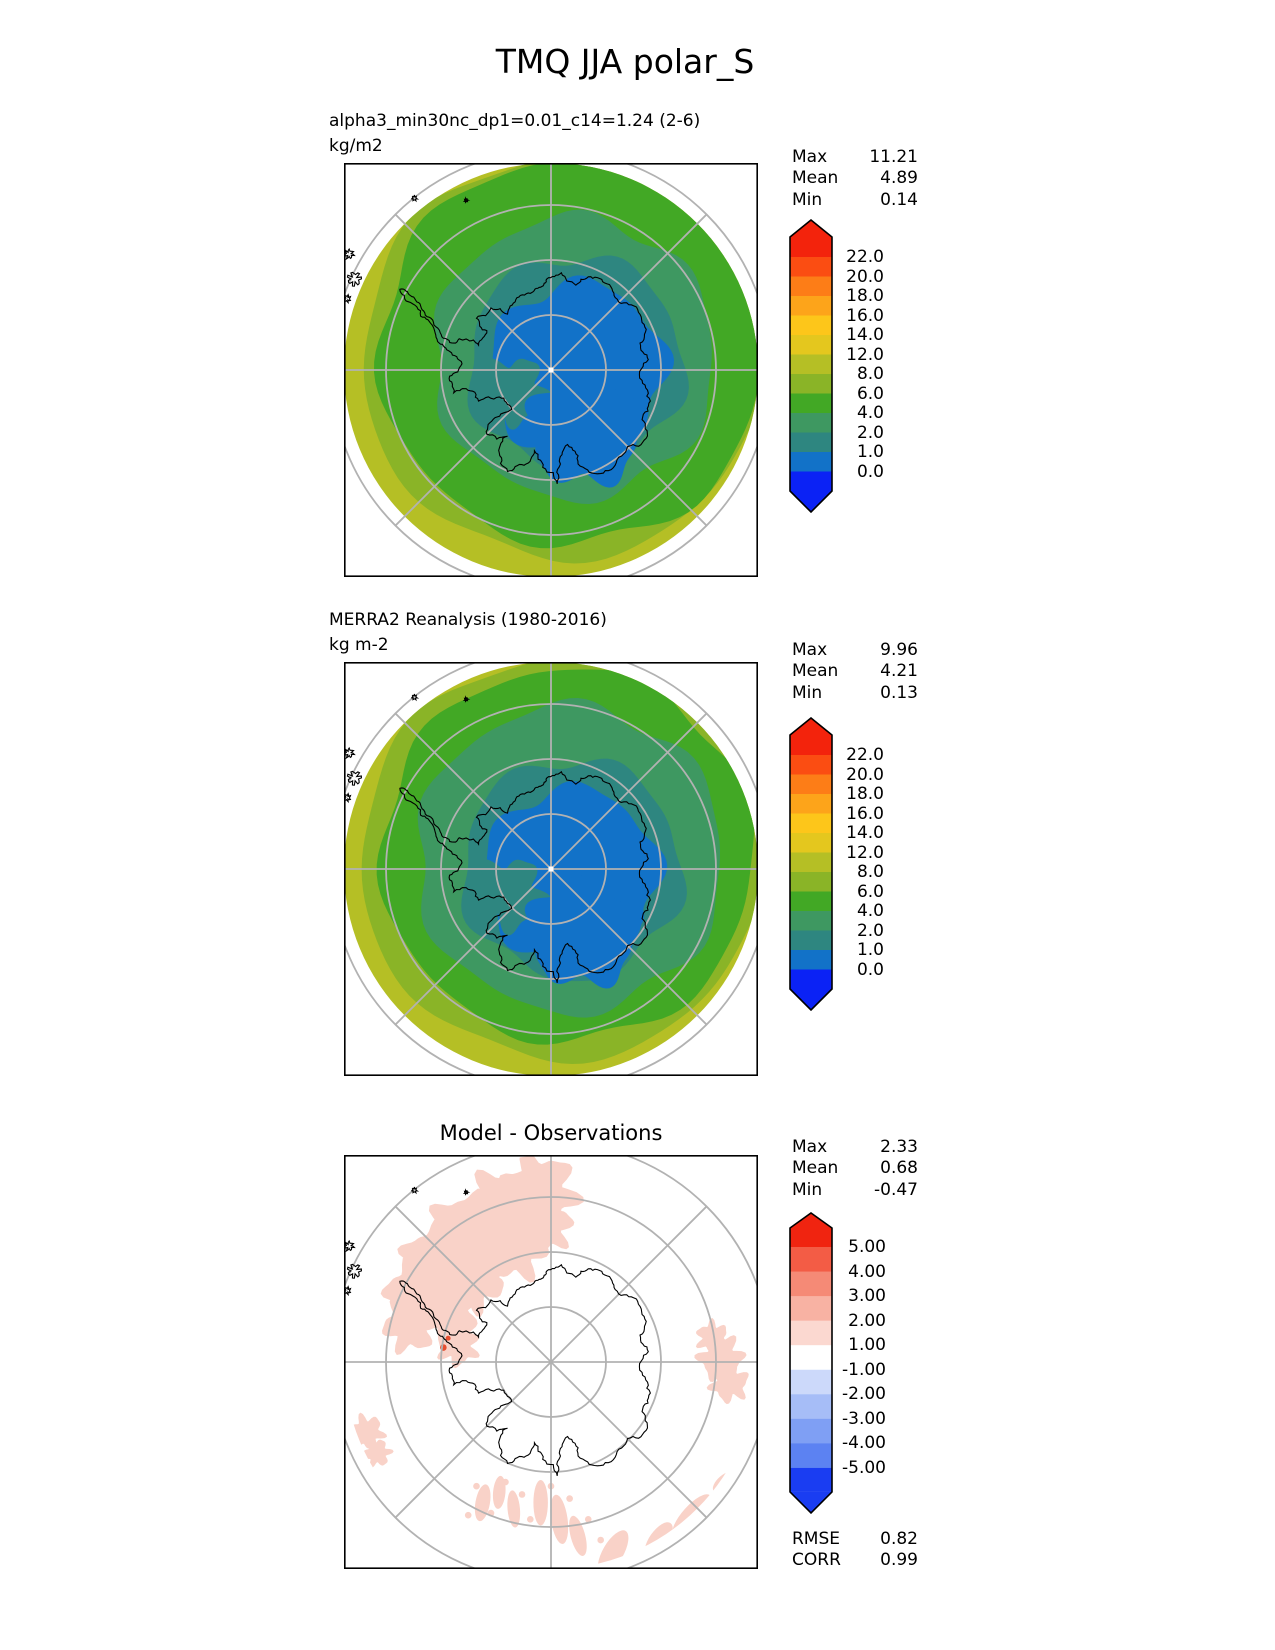 Image resolution: width=1275 pixels, height=1650 pixels. Describe the element at coordinates (867, 1345) in the screenshot. I see `colorbar-tick-label: 1.00` at that location.